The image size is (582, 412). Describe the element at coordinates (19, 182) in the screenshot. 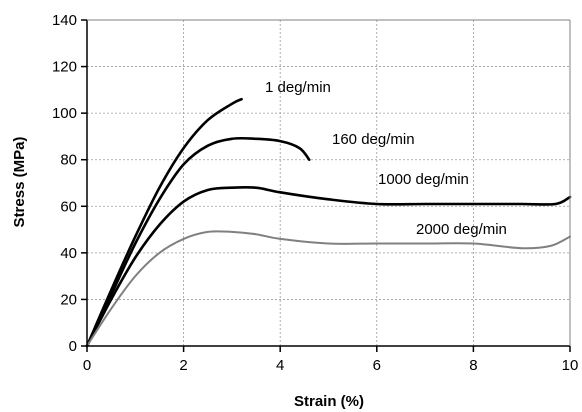

I see `y-axis-label: Stress (MPa)` at that location.